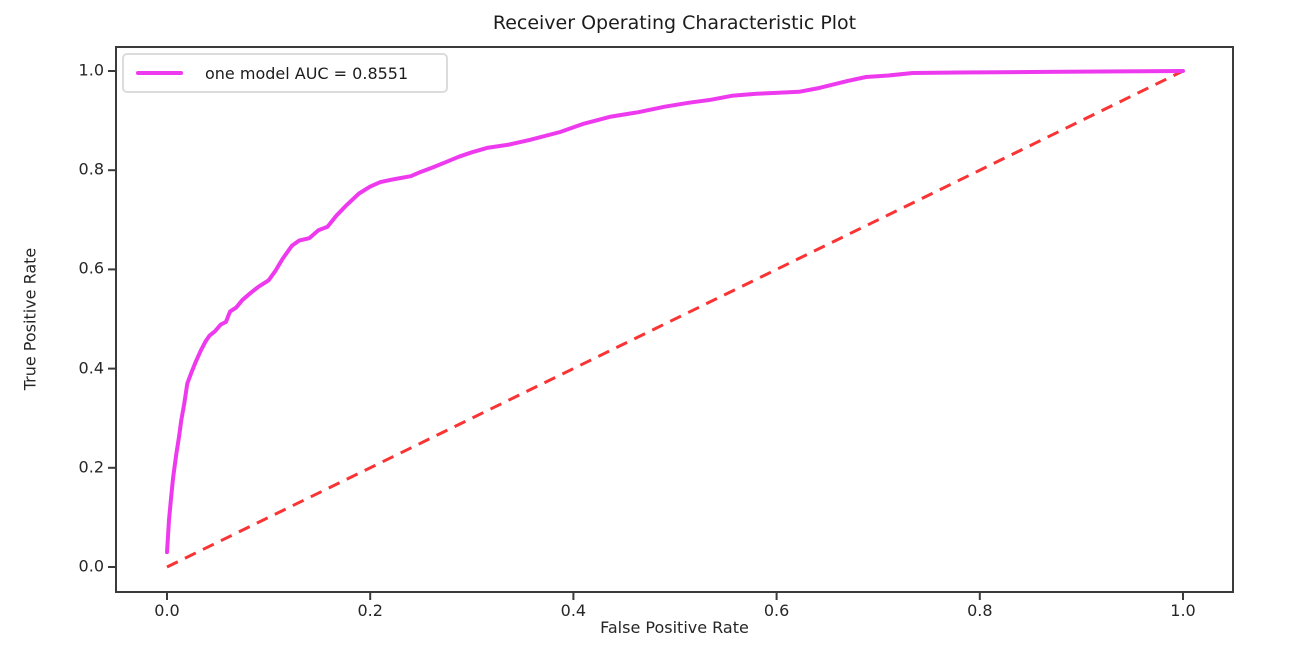  Describe the element at coordinates (307, 73) in the screenshot. I see `legend-label: one model AUC = 0.8551` at that location.